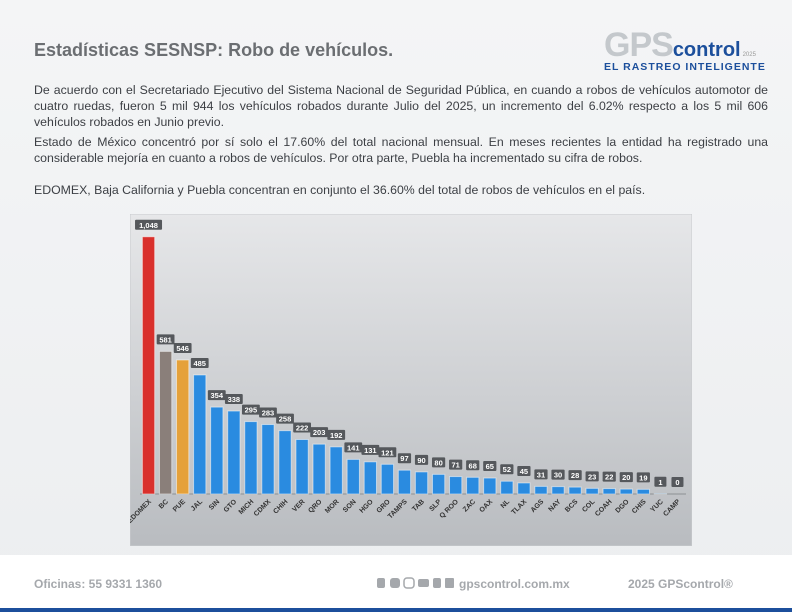 The width and height of the screenshot is (792, 612). What do you see at coordinates (706, 50) in the screenshot?
I see `logo-sub: control` at bounding box center [706, 50].